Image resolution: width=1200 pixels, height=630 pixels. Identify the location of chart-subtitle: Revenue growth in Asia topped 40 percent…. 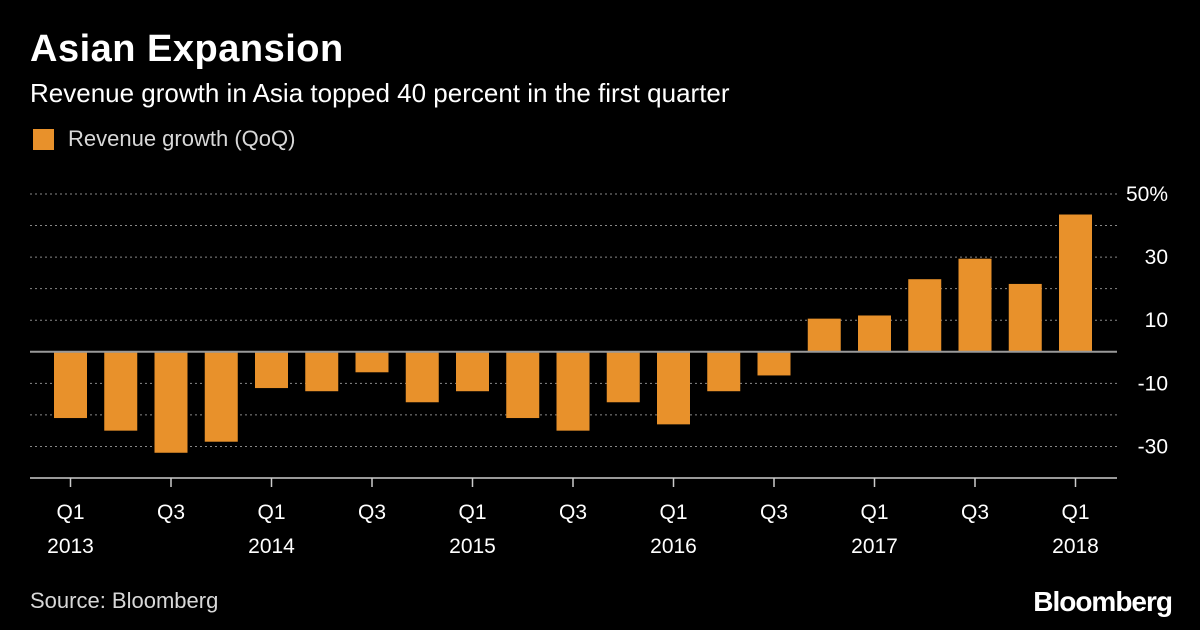
(380, 93).